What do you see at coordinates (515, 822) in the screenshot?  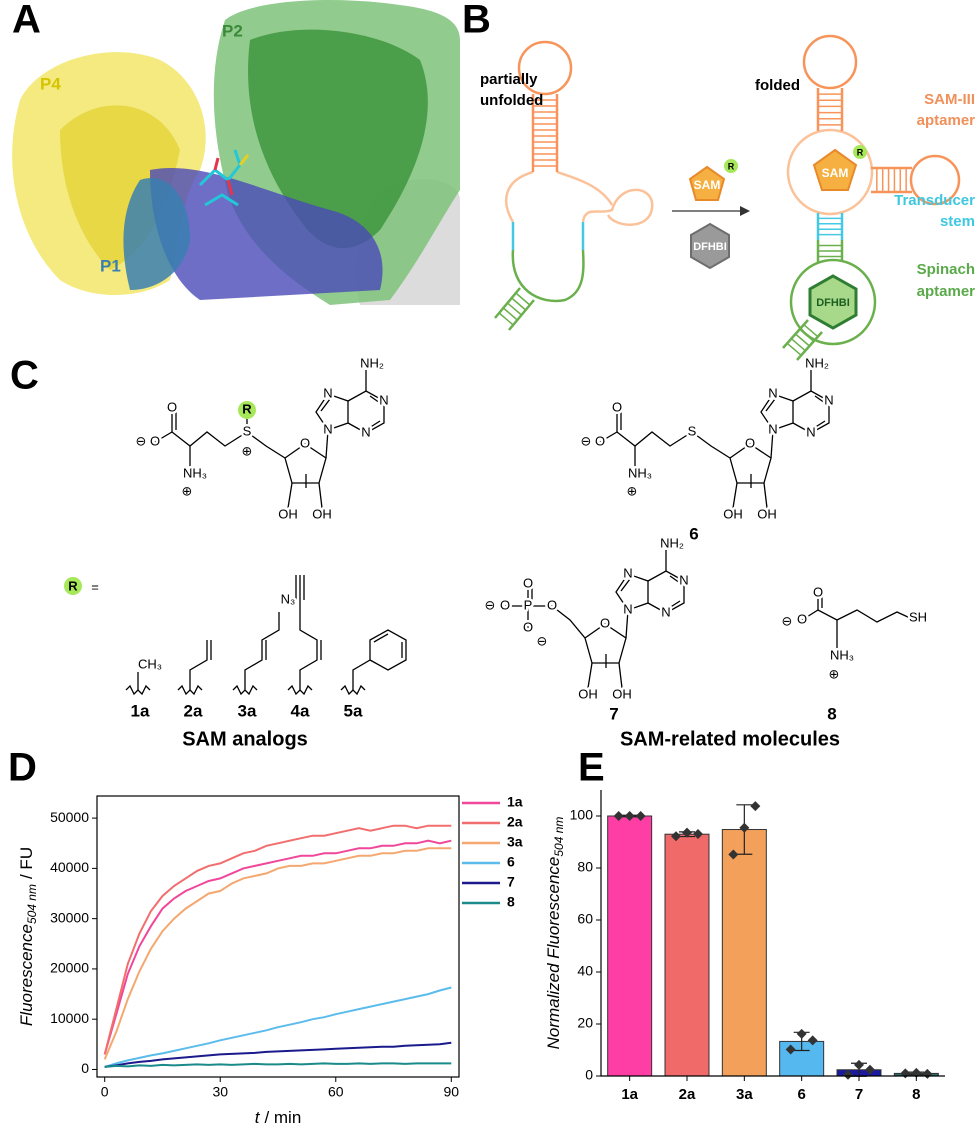 I see `legend-label: 2a` at bounding box center [515, 822].